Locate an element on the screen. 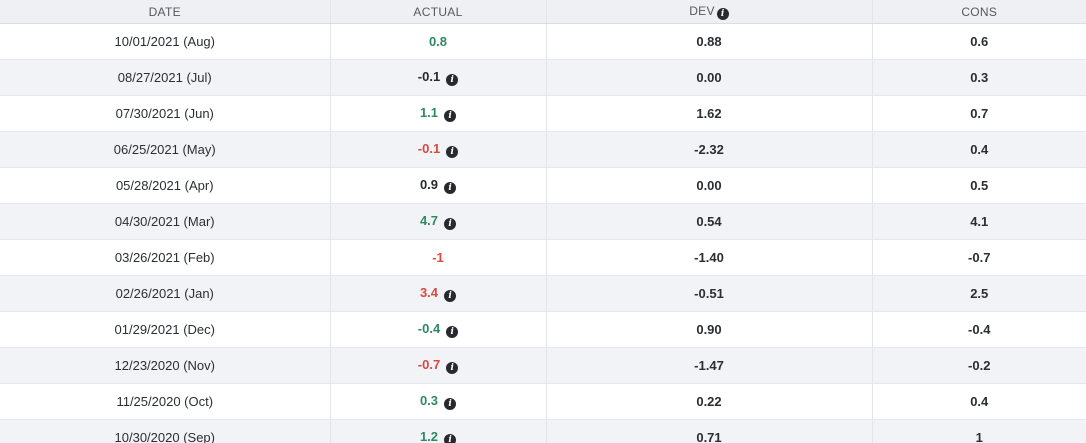  actual-cell: 0.3 i is located at coordinates (438, 401).